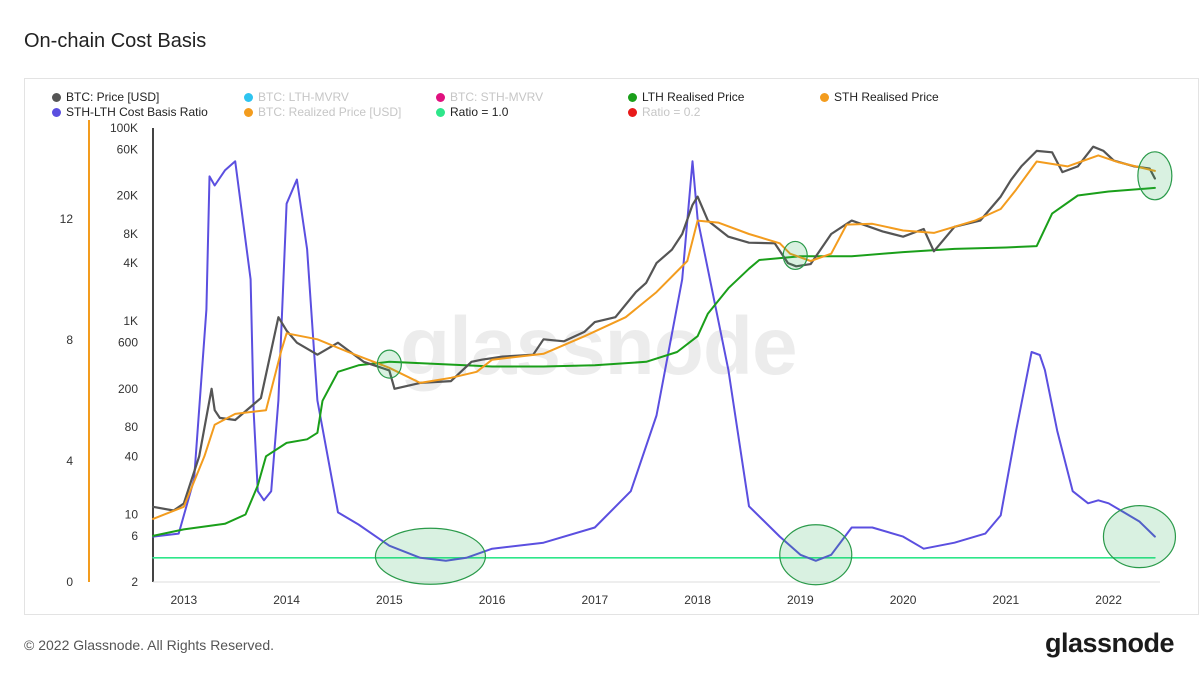  What do you see at coordinates (1006, 600) in the screenshot?
I see `x-tick-label: 2021` at bounding box center [1006, 600].